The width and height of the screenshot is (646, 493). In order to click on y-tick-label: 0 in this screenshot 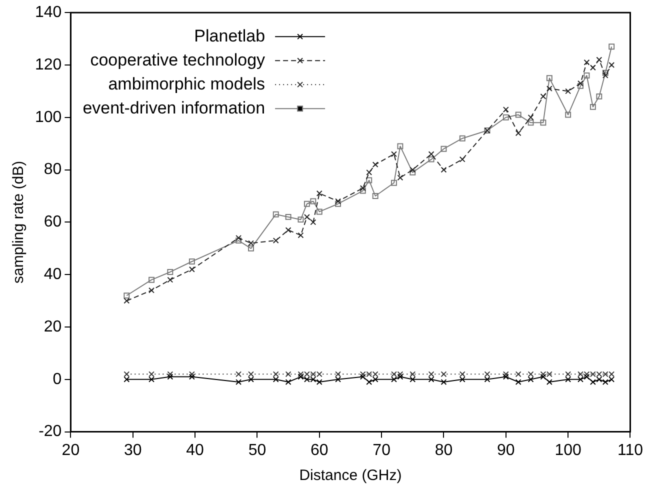, I will do `click(57, 379)`.